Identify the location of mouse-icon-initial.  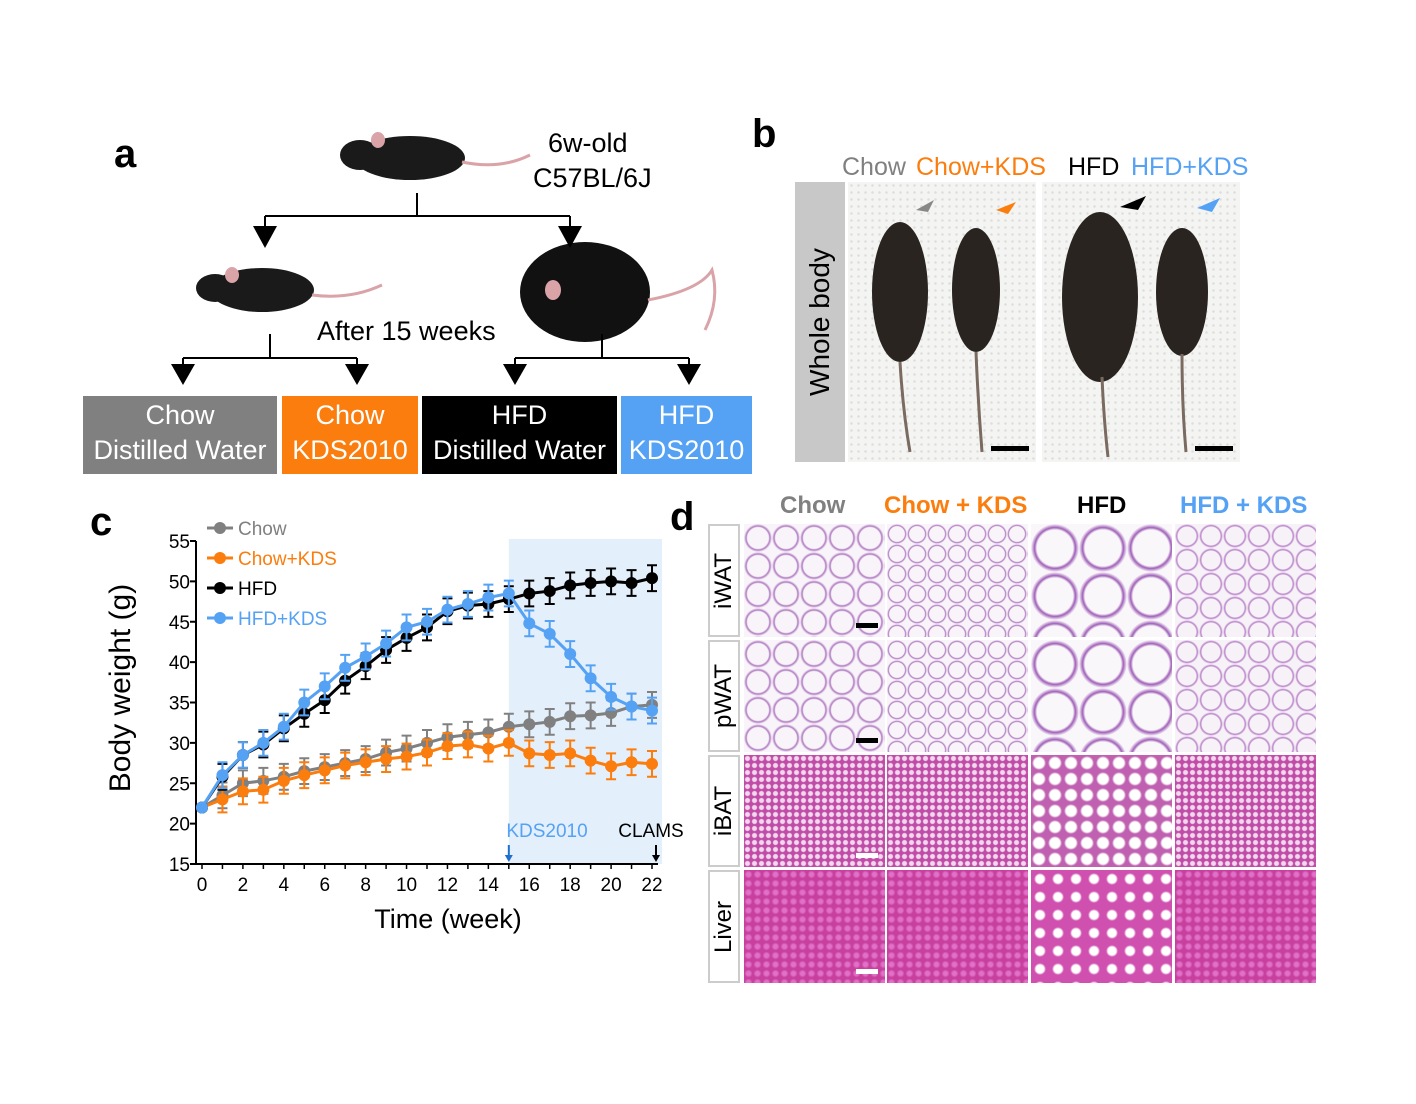
(435, 156).